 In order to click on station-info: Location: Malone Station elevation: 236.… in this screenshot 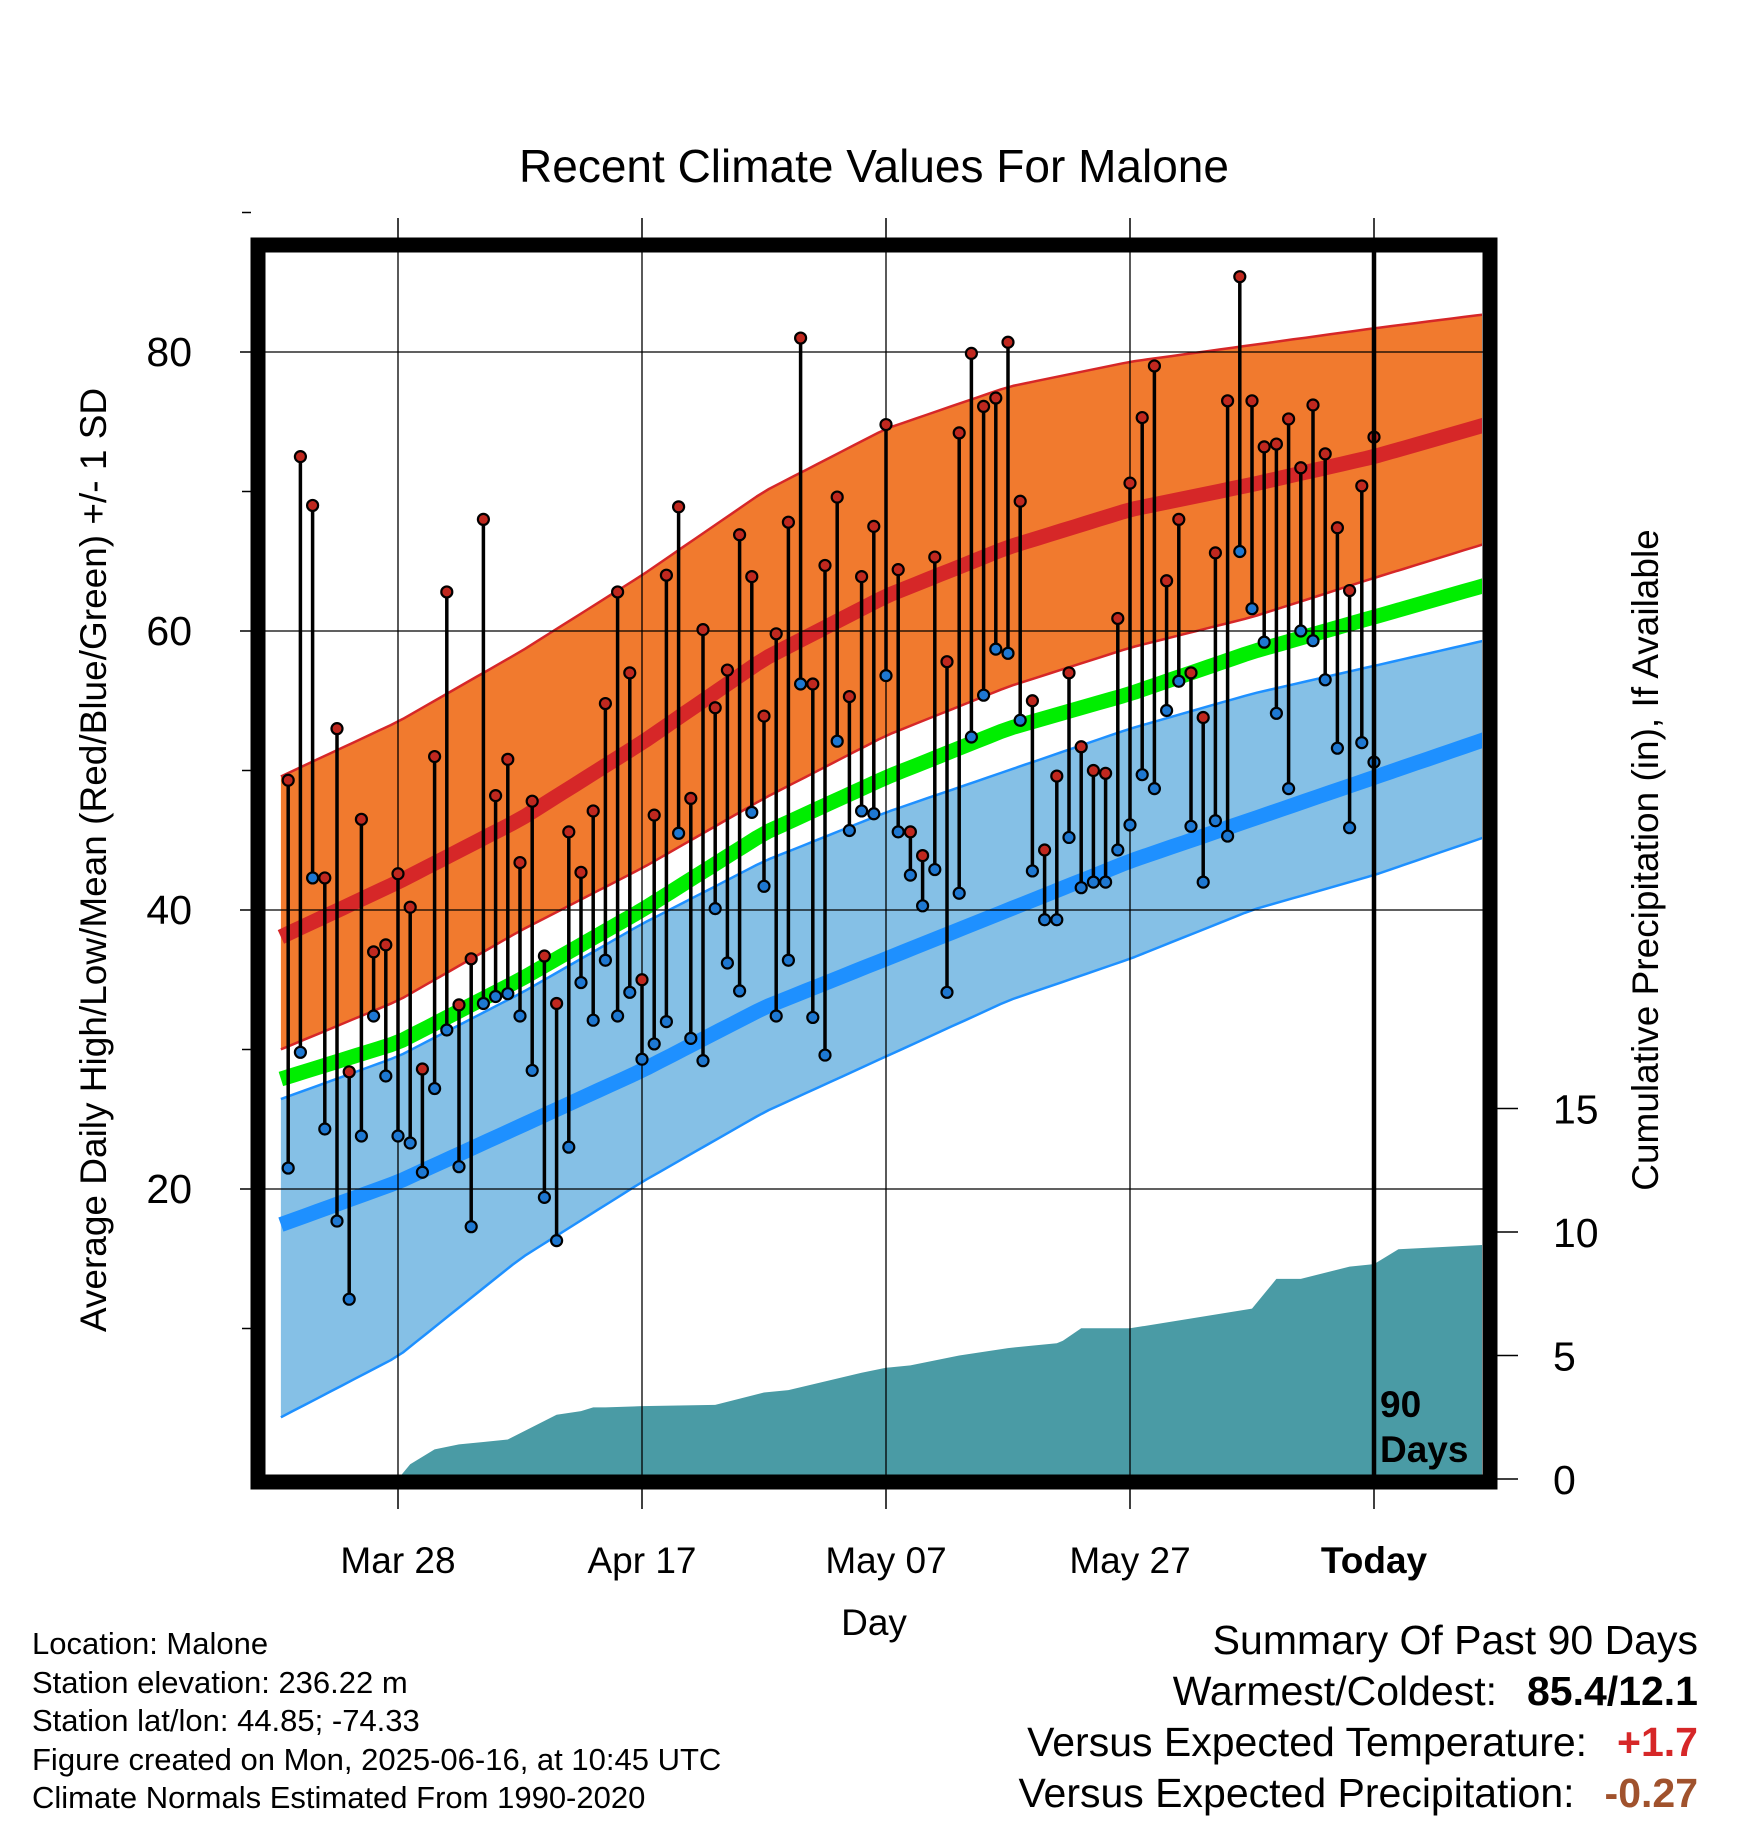, I will do `click(376, 1721)`.